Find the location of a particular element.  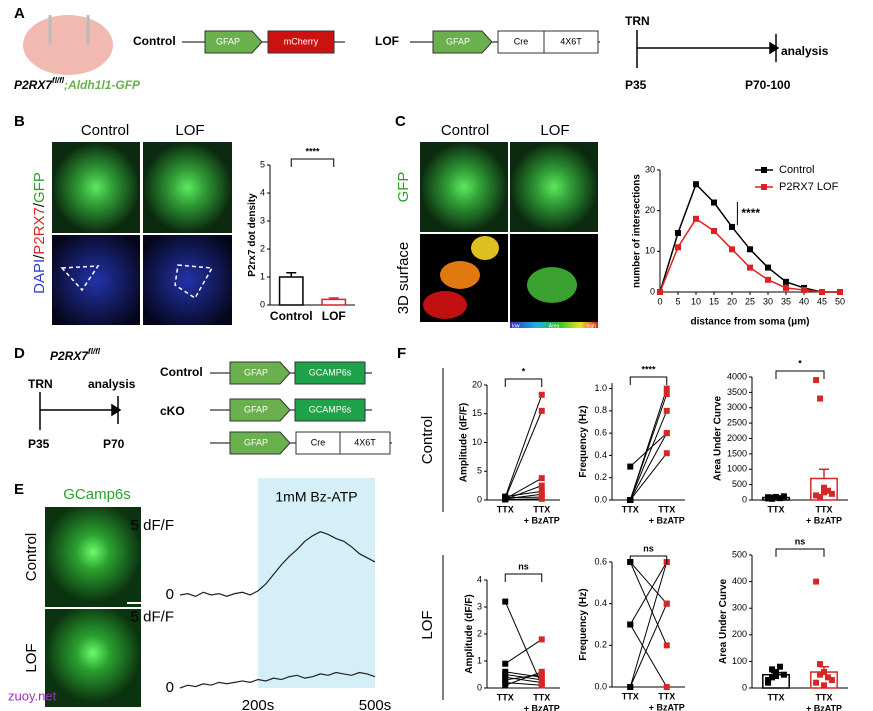

y-tick-label: 0.8 is located at coordinates (600, 410).